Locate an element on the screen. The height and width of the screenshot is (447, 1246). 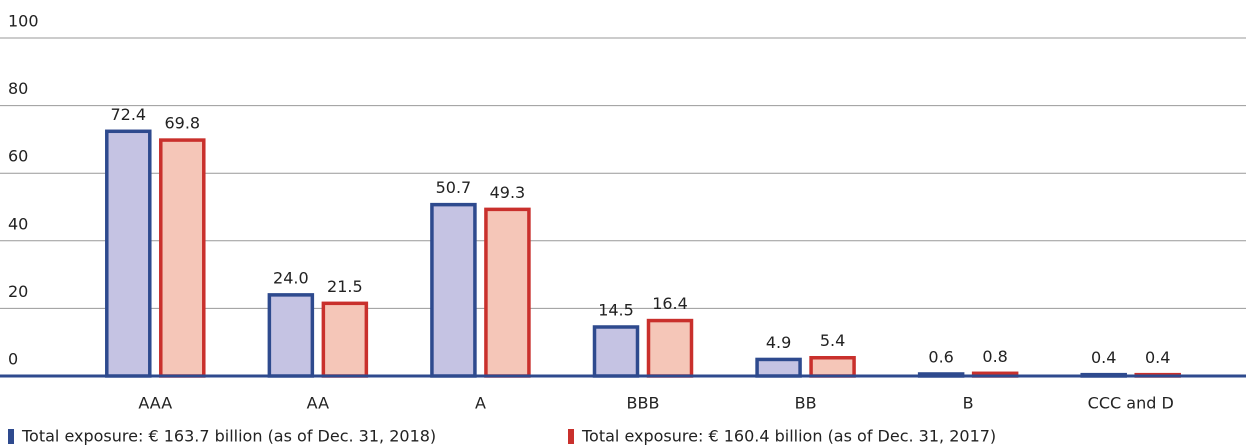
y-tick-label: 60 is located at coordinates (18, 156).